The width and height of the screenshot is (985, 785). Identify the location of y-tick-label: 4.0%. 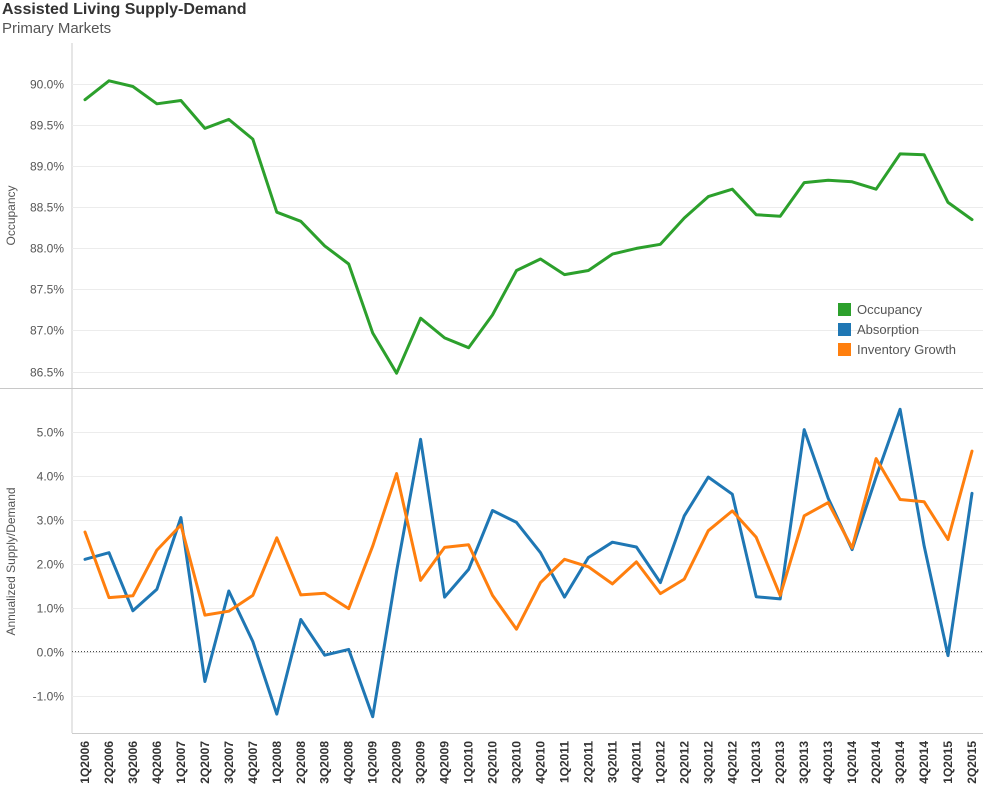
(51, 477).